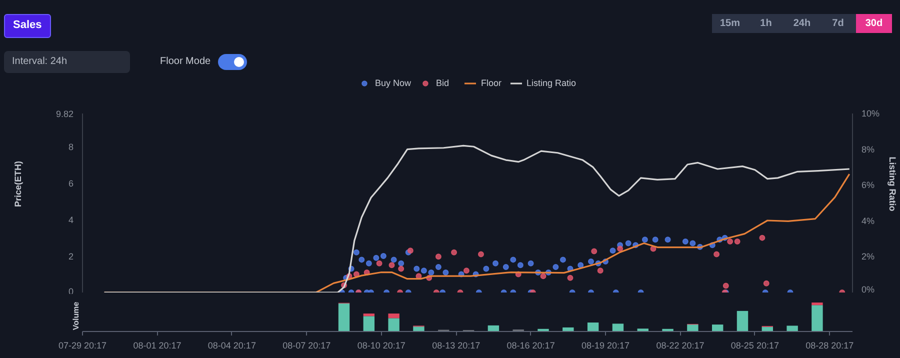 Image resolution: width=900 pixels, height=358 pixels. I want to click on legend-label: Buy Now, so click(392, 83).